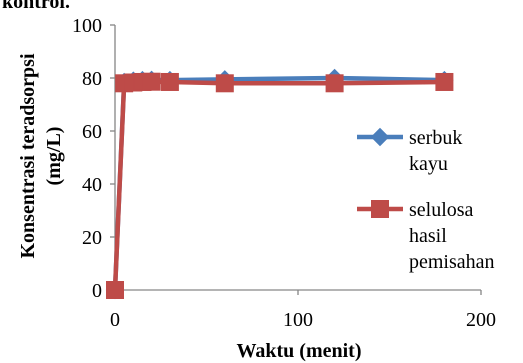 The width and height of the screenshot is (523, 363). What do you see at coordinates (435, 138) in the screenshot?
I see `legend-entry-1-label: serbuk` at bounding box center [435, 138].